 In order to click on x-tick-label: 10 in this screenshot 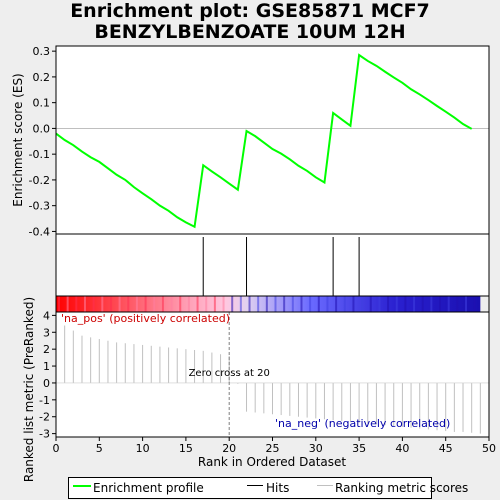, I will do `click(143, 448)`.